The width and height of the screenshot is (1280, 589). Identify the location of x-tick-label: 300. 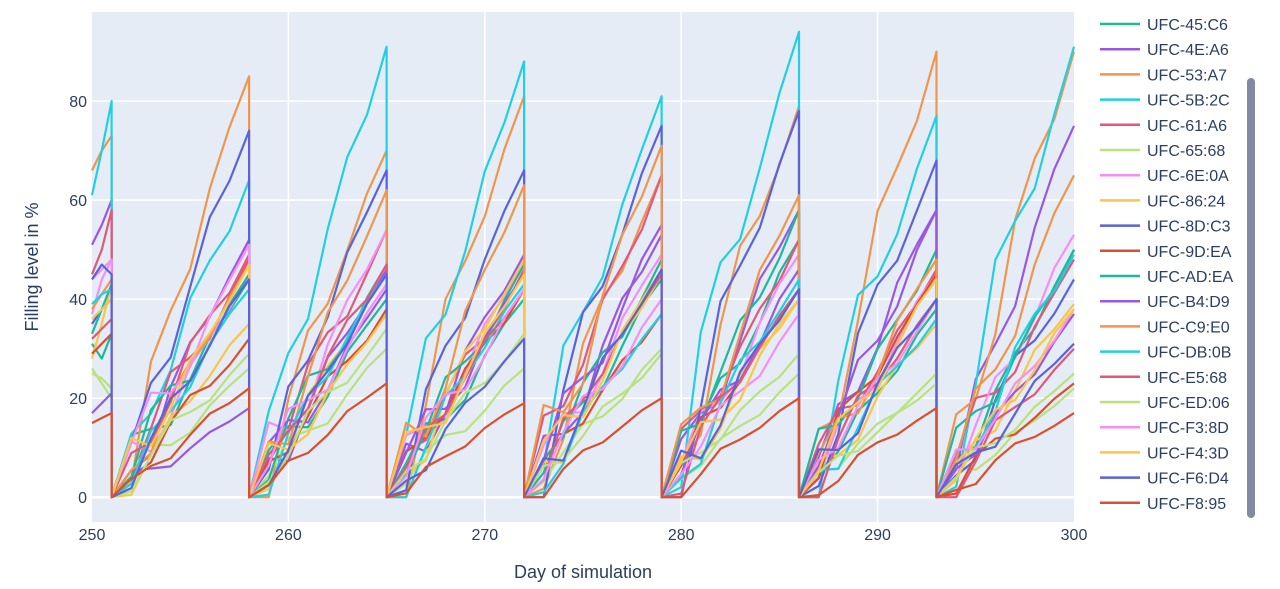
(1074, 535).